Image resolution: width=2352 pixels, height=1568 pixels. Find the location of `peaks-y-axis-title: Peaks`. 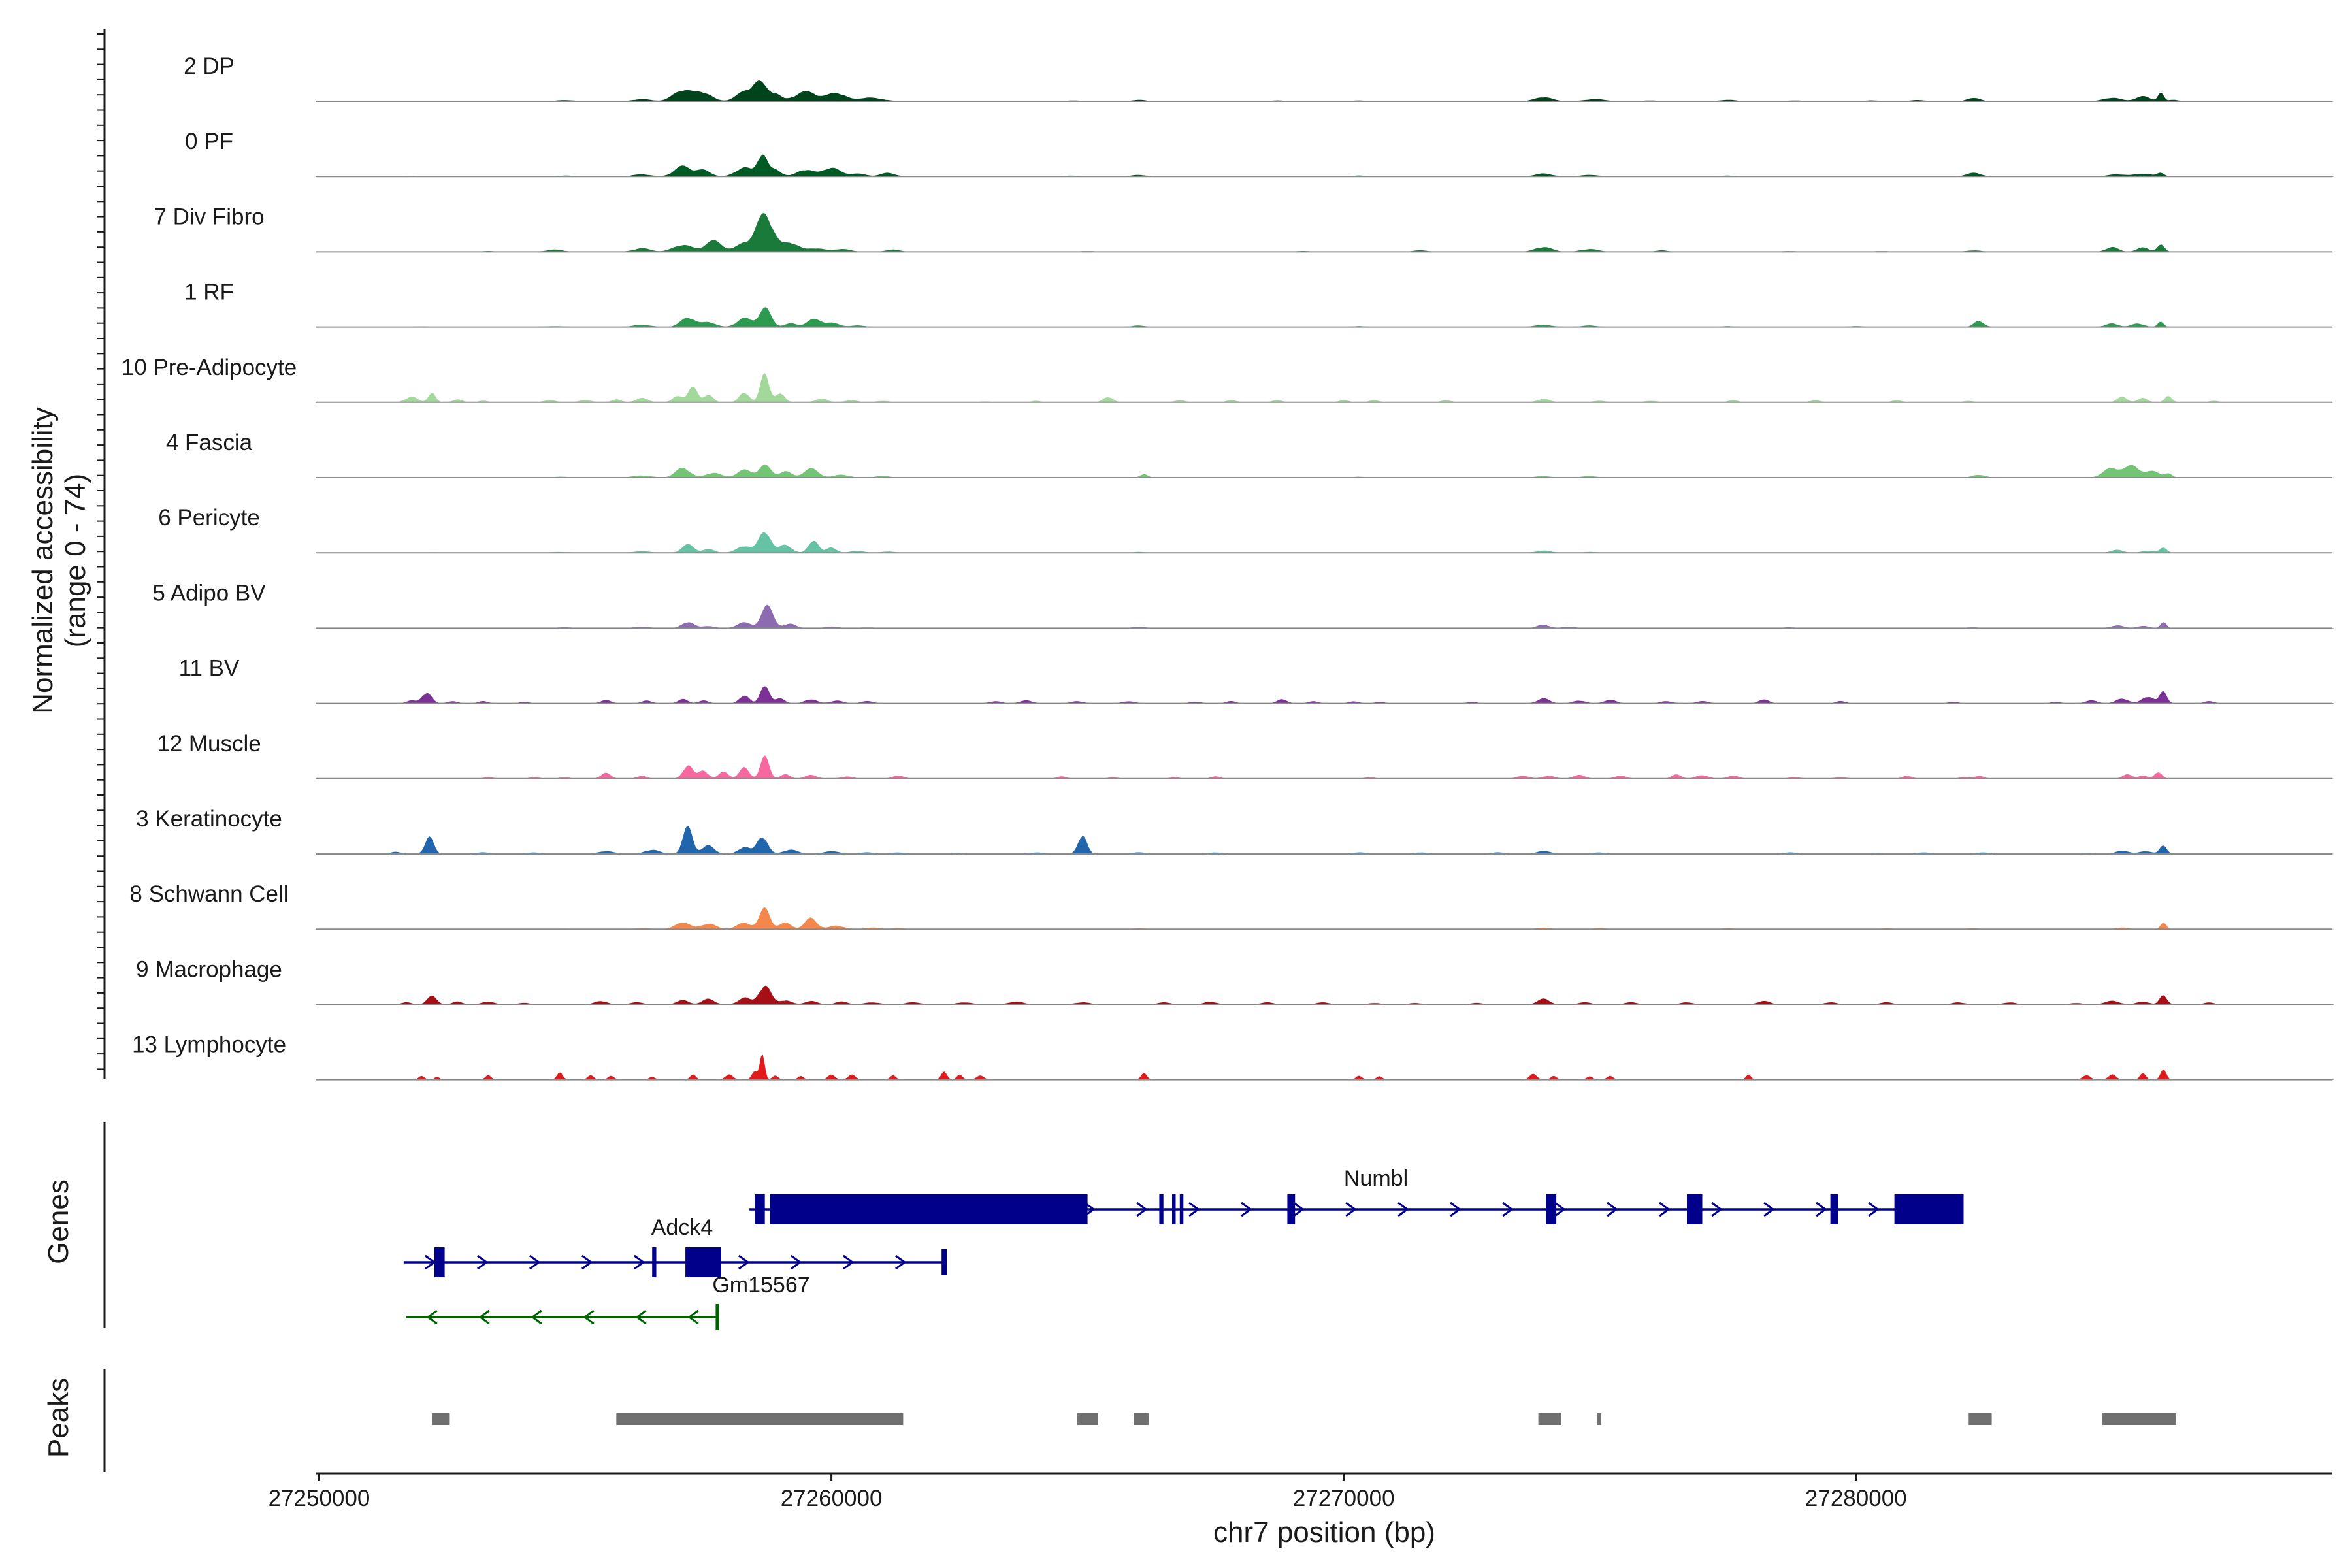

peaks-y-axis-title: Peaks is located at coordinates (58, 1418).